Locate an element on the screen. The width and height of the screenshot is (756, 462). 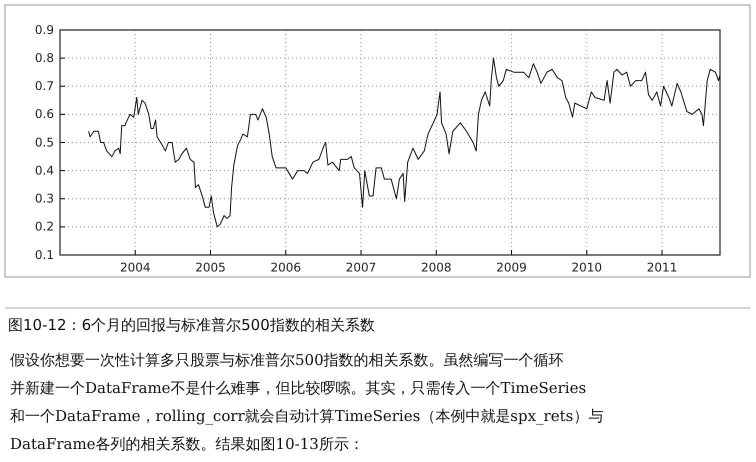
y-tick-label: 0.3 is located at coordinates (44, 199).